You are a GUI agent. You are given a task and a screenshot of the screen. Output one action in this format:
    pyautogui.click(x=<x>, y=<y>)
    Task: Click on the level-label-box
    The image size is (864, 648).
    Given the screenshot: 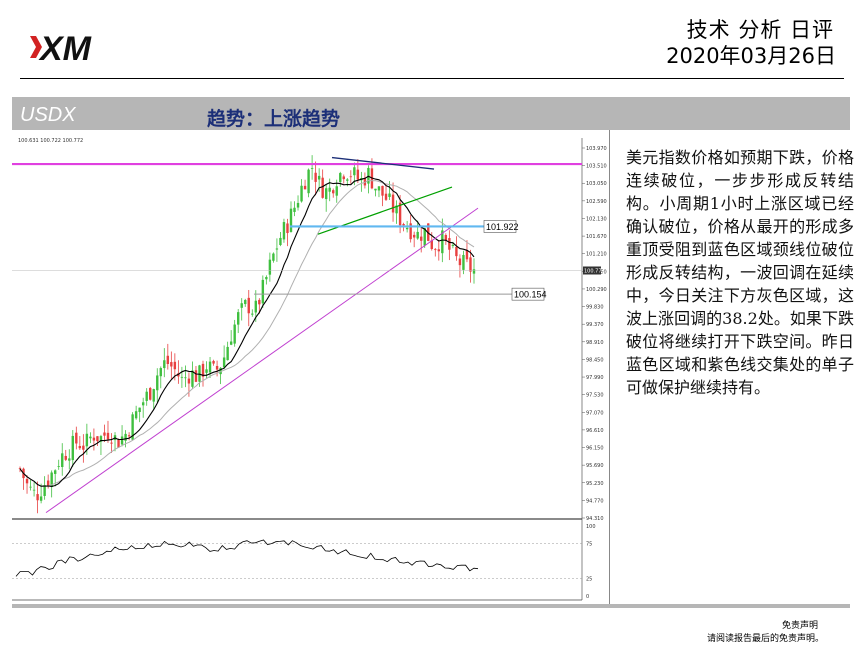 What is the action you would take?
    pyautogui.click(x=528, y=294)
    